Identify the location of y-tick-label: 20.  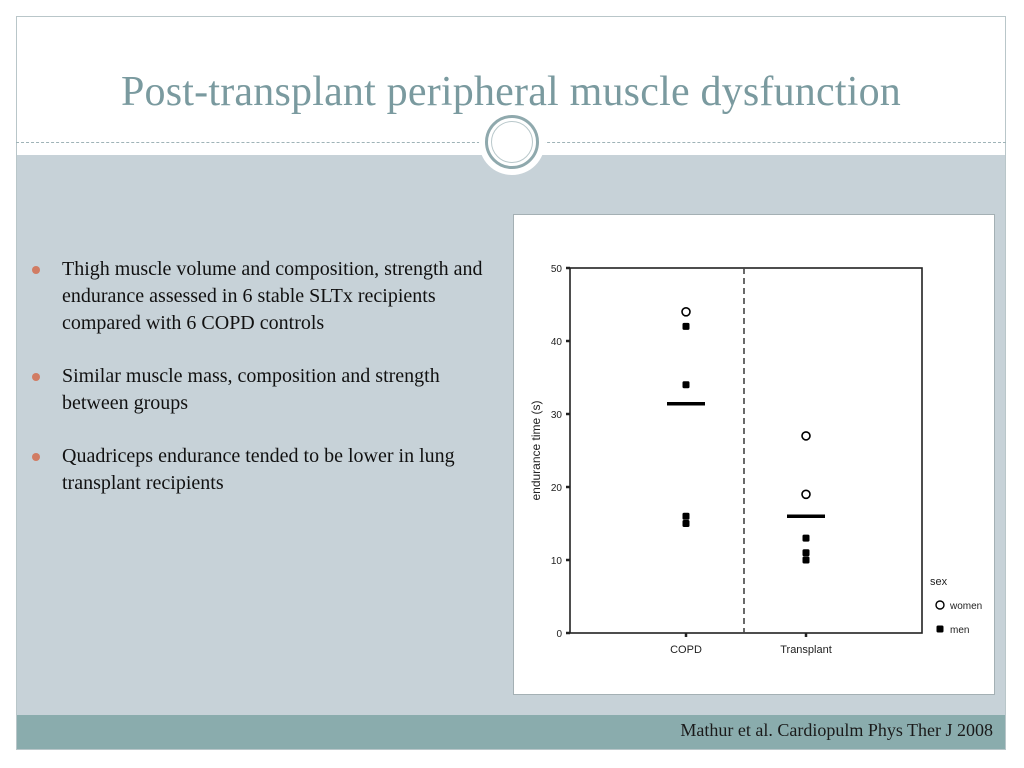
(557, 488).